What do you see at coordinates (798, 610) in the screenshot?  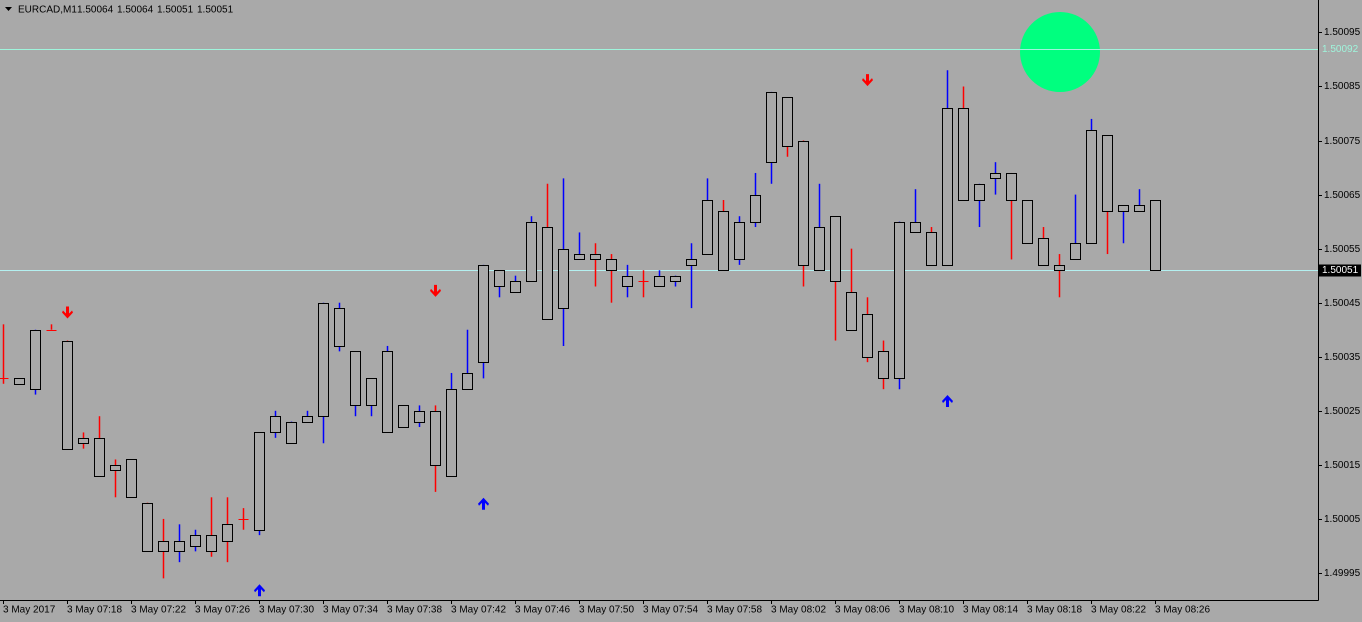 I see `x-tick-label: 3 May 08:02` at bounding box center [798, 610].